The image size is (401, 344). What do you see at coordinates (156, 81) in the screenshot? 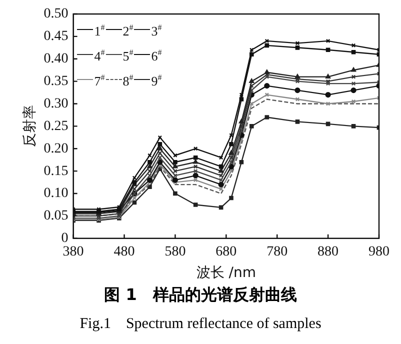
I see `legend-label: 9$^{#}$` at bounding box center [156, 81].